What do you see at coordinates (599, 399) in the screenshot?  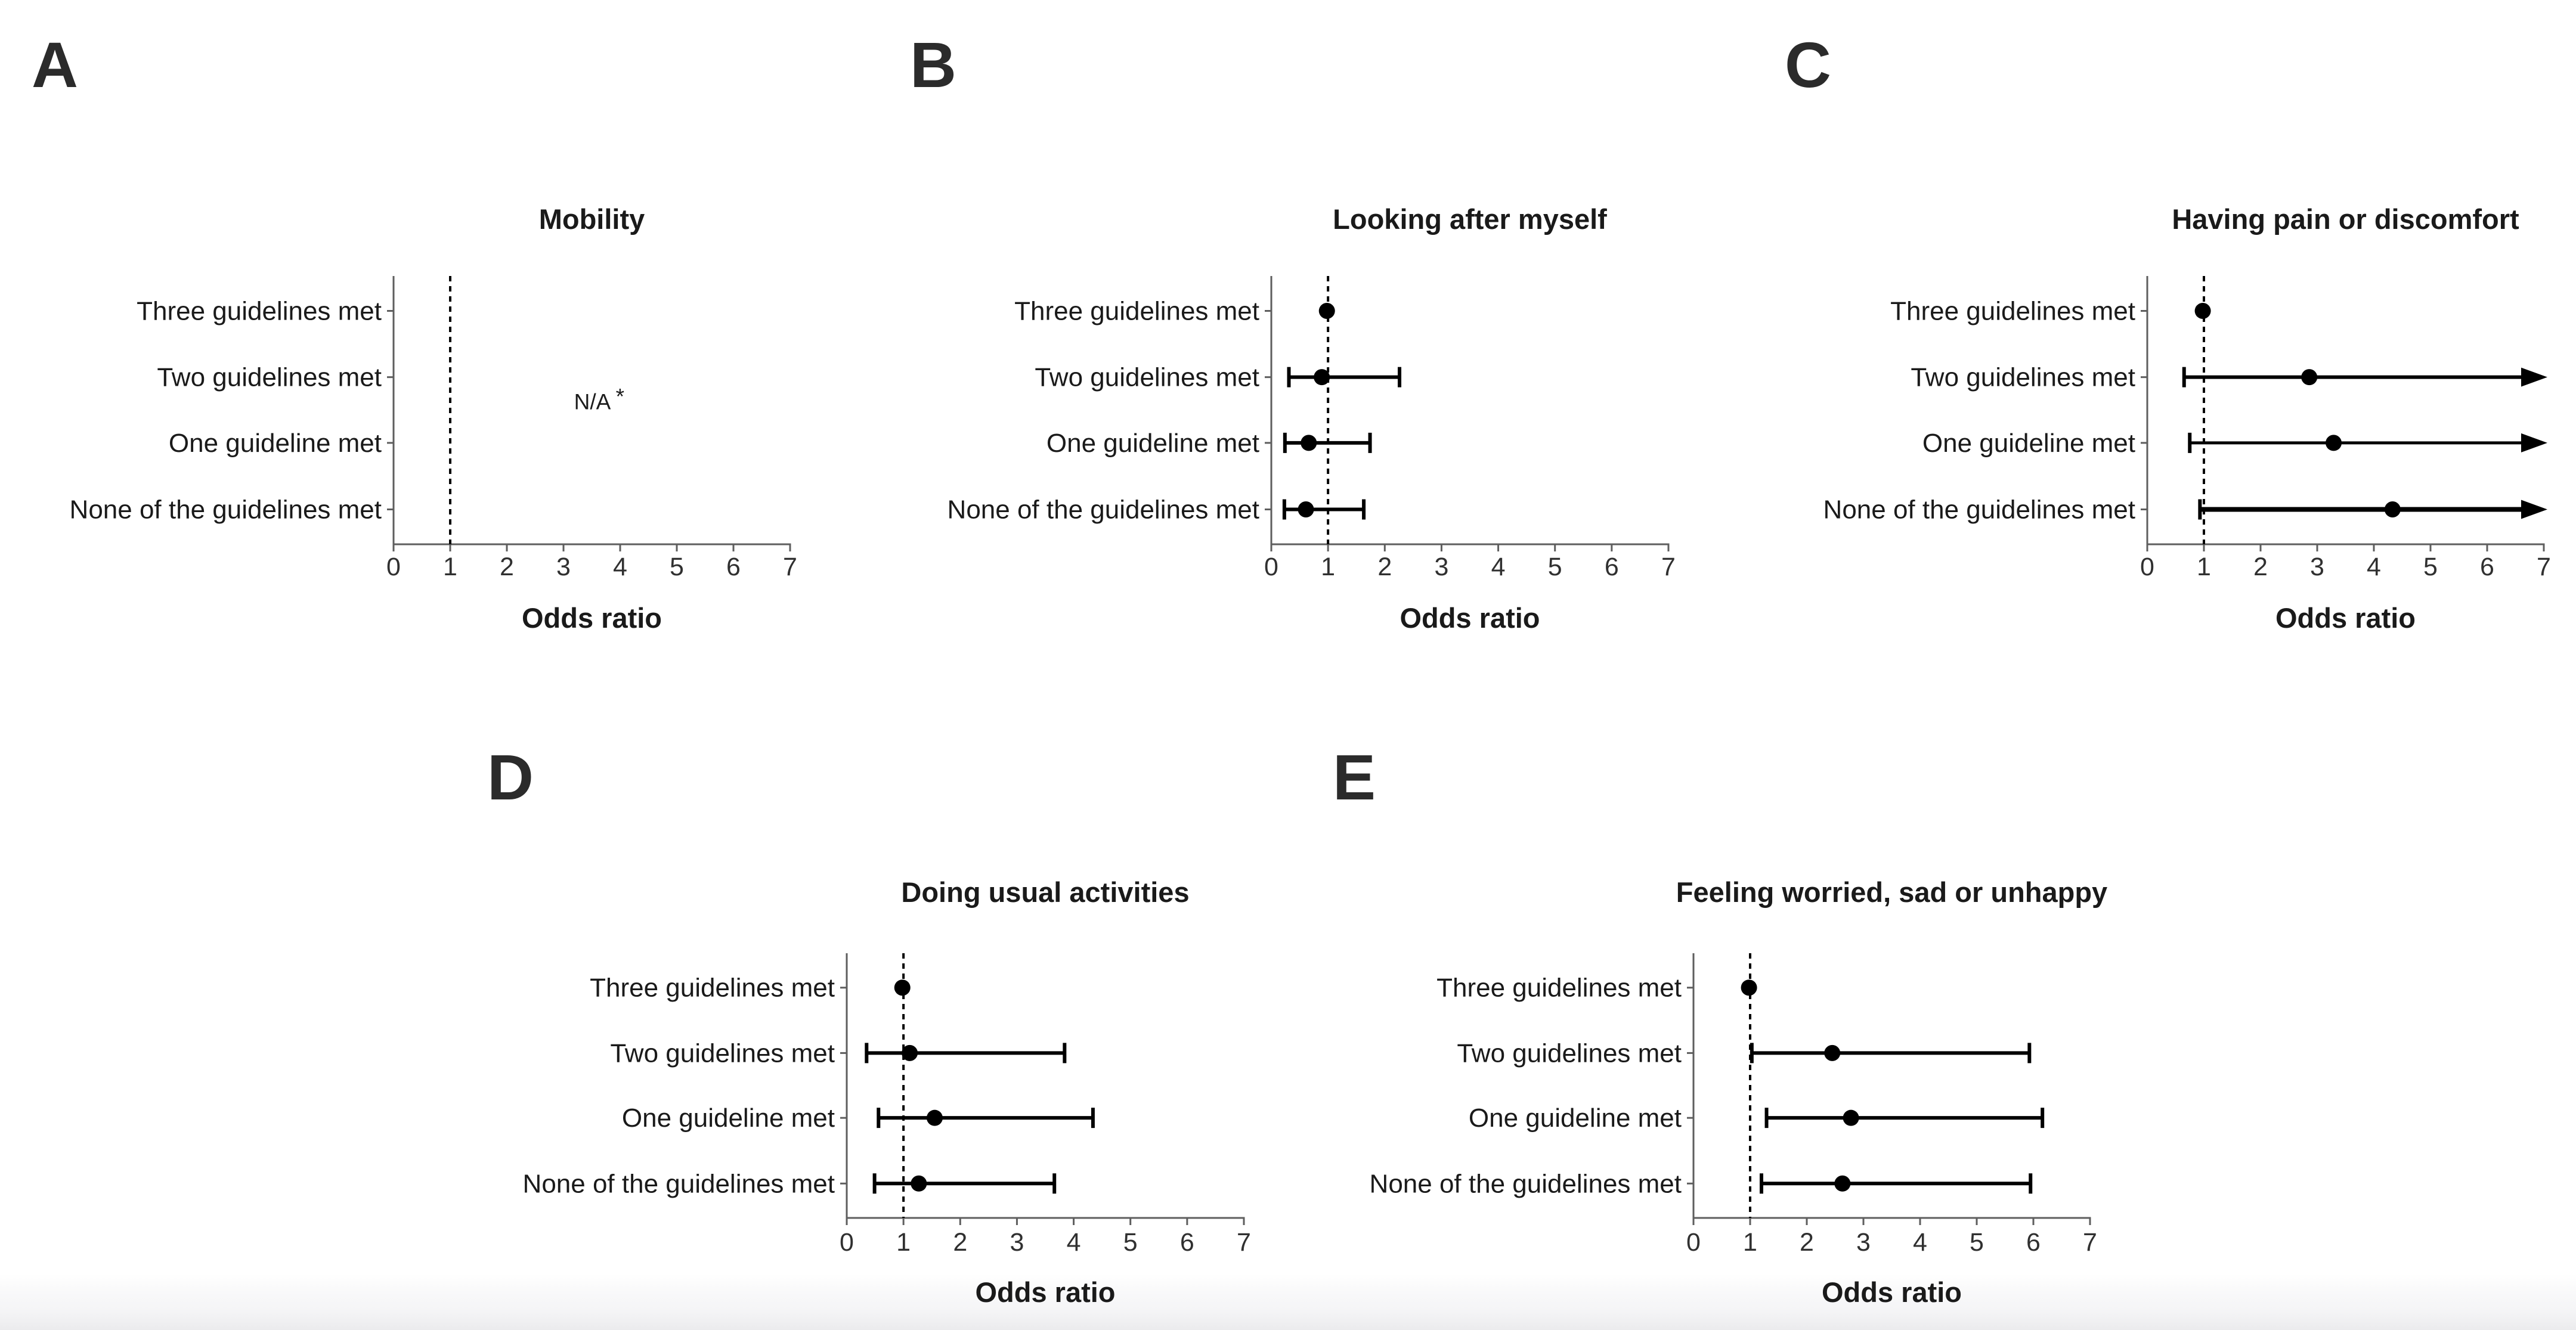 I see `na-annotation: N/A *` at bounding box center [599, 399].